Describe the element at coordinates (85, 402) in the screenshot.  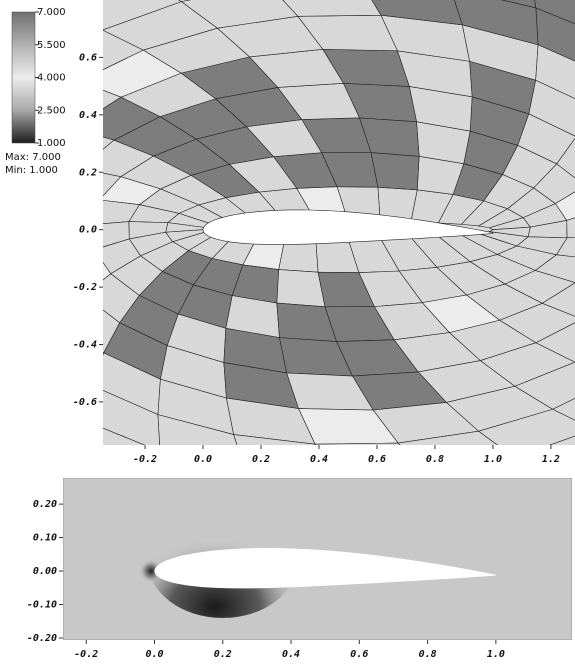
I see `y-tick-label: -0.6` at that location.